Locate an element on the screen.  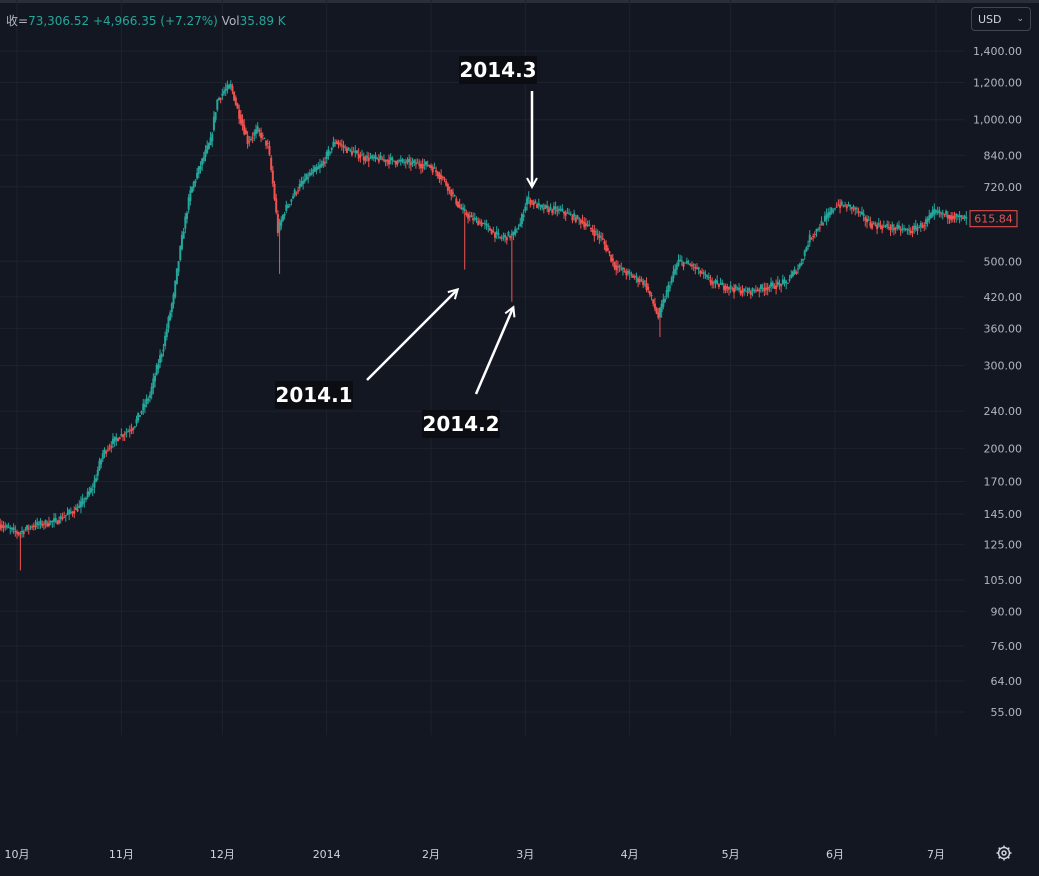
currency-select: USD ⌄ is located at coordinates (1001, 19).